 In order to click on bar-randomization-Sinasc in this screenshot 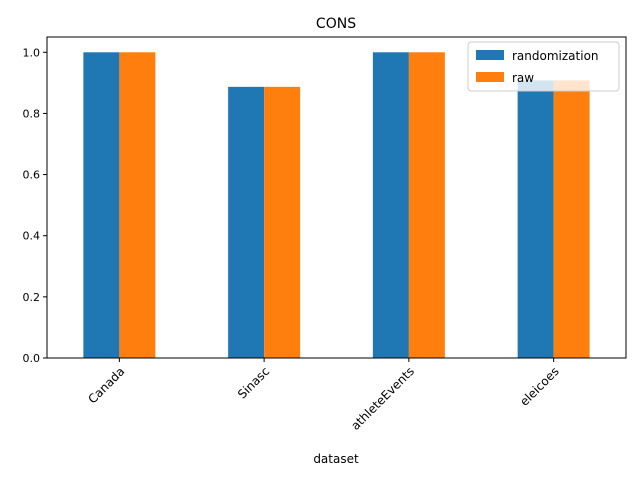, I will do `click(246, 222)`.